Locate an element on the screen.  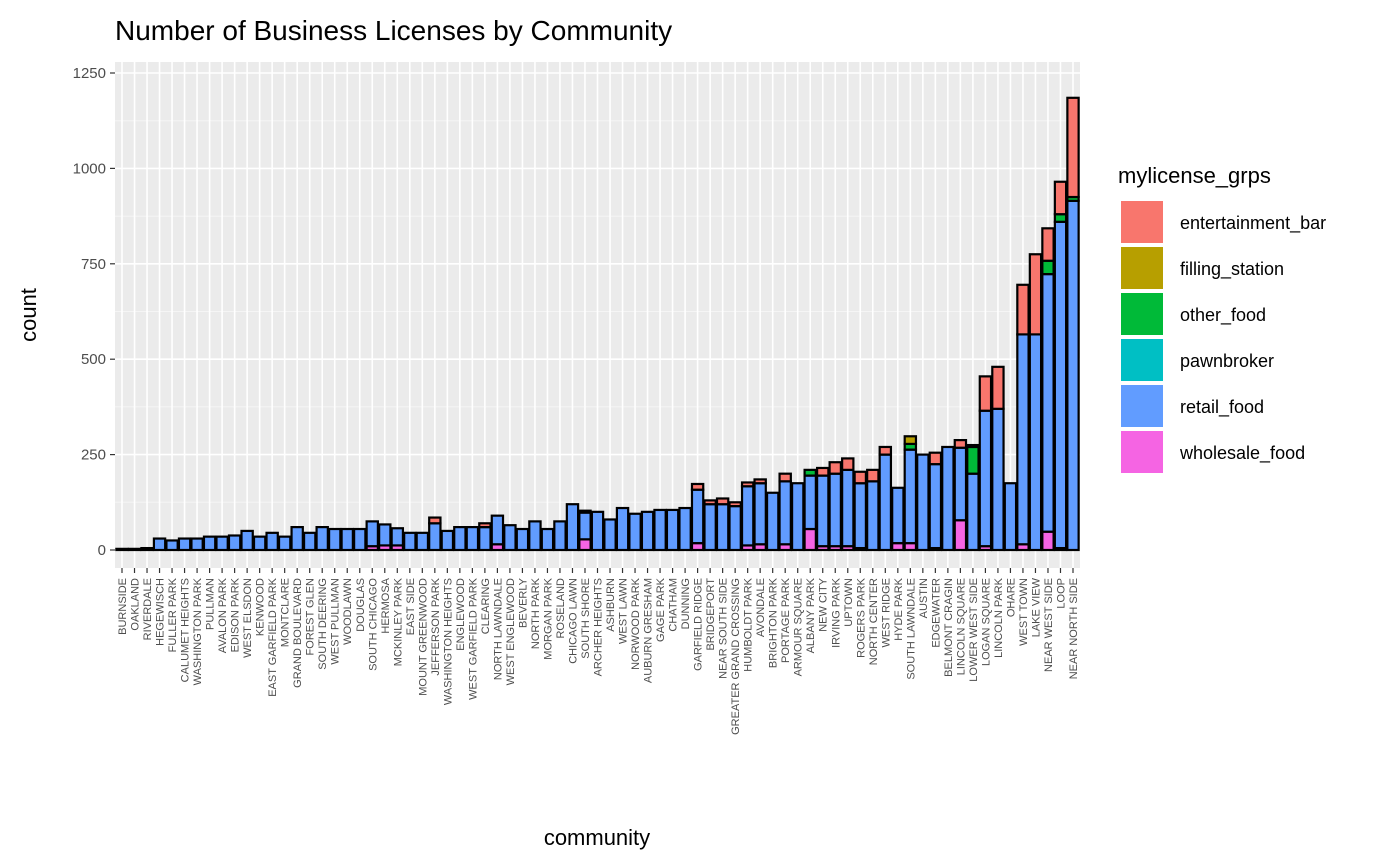
x-tick-label: WEST ELSDON is located at coordinates (248, 618).